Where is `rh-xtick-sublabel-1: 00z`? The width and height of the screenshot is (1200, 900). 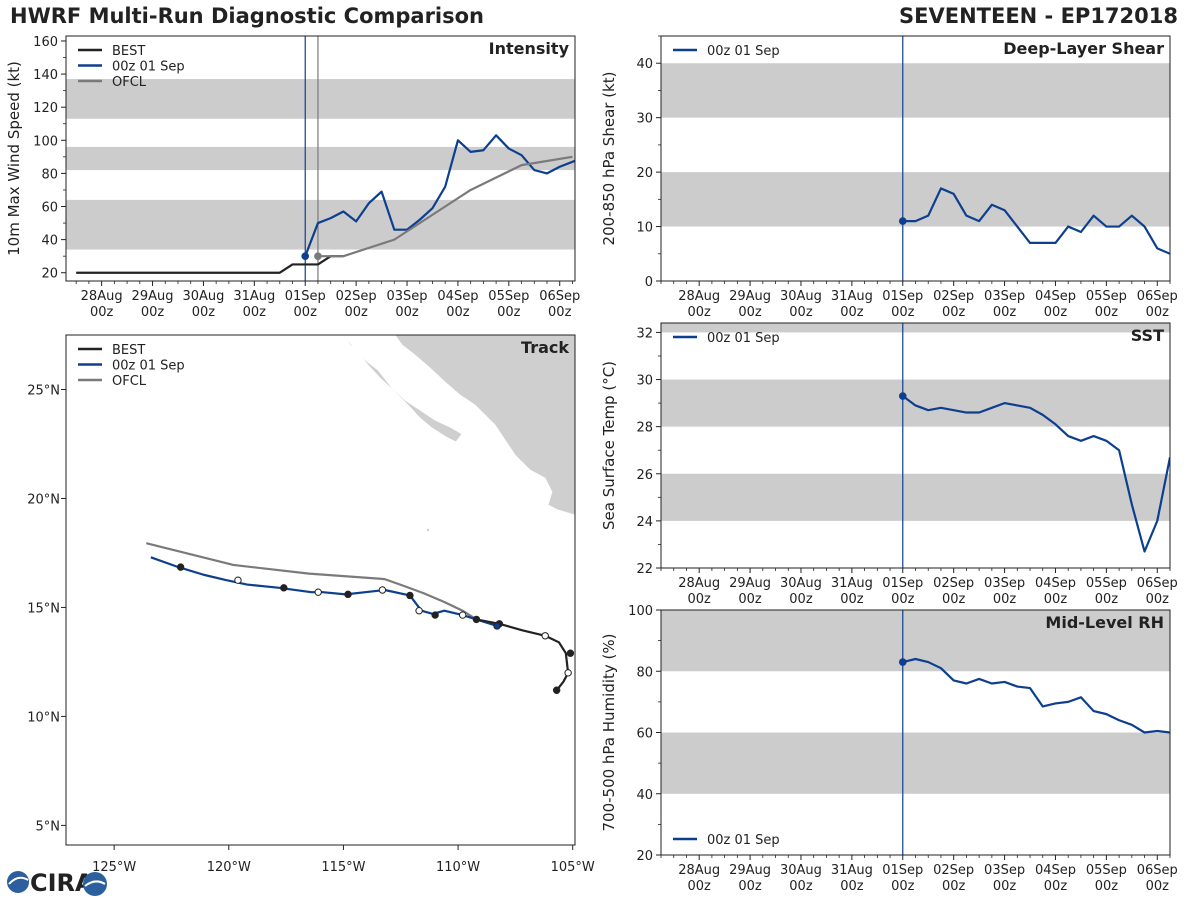
rh-xtick-sublabel-1: 00z is located at coordinates (750, 886).